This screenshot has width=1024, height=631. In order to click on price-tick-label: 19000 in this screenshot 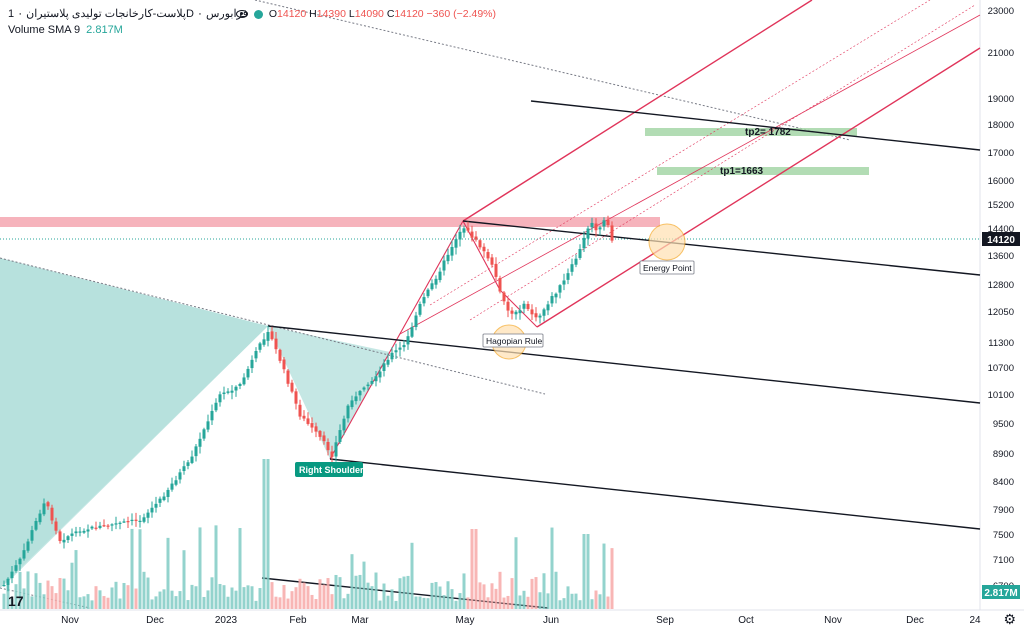, I will do `click(1001, 99)`.